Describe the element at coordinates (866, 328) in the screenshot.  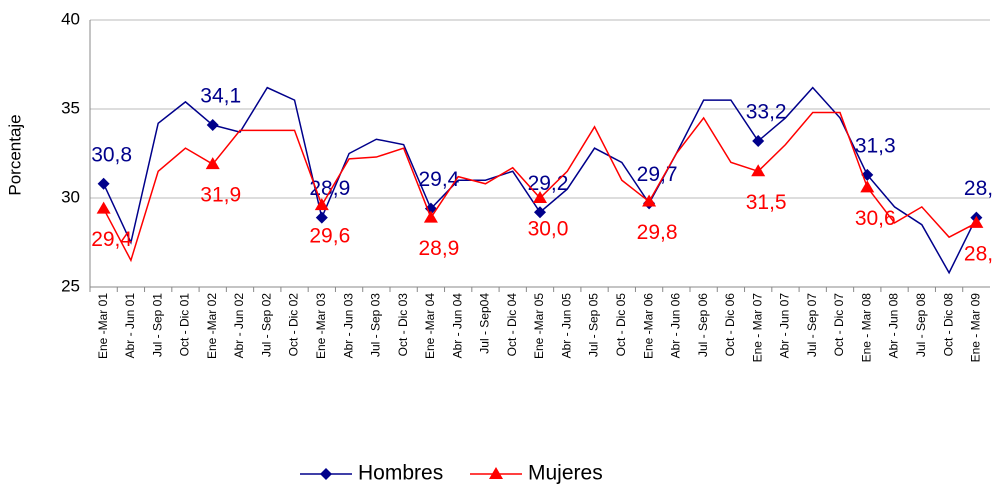
I see `x-tick-label: Ene - Mar 08` at that location.